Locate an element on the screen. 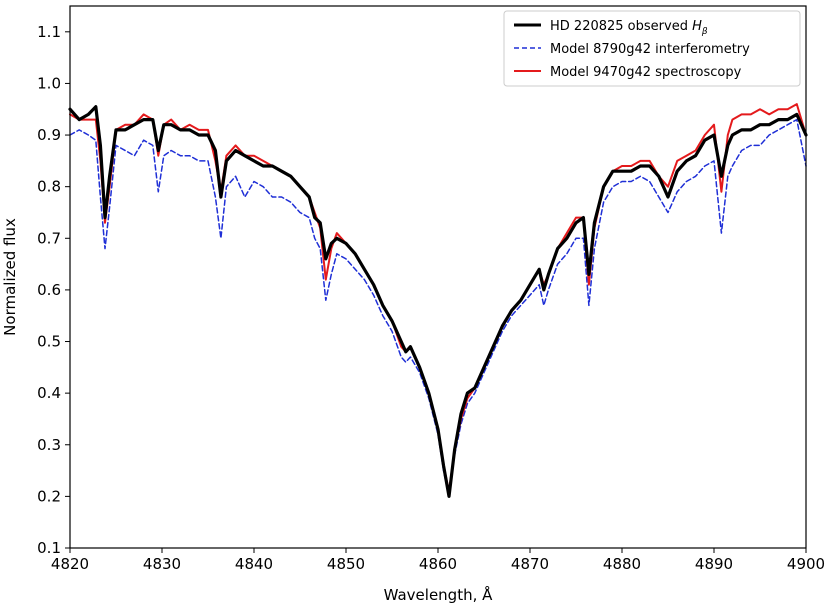  y-tick-label: 0.6 is located at coordinates (49, 290).